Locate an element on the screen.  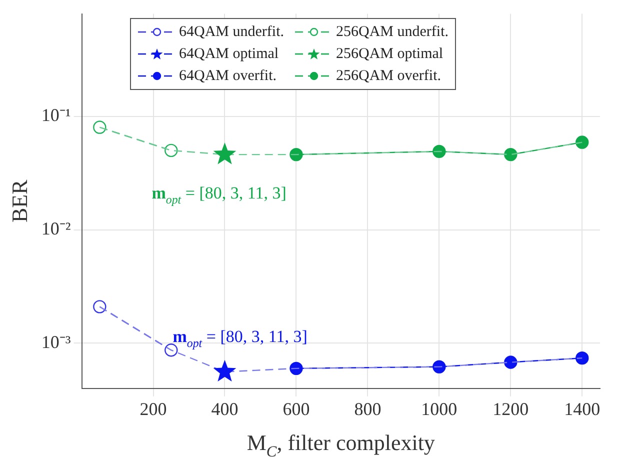
x-tick-label: 600 is located at coordinates (296, 408).